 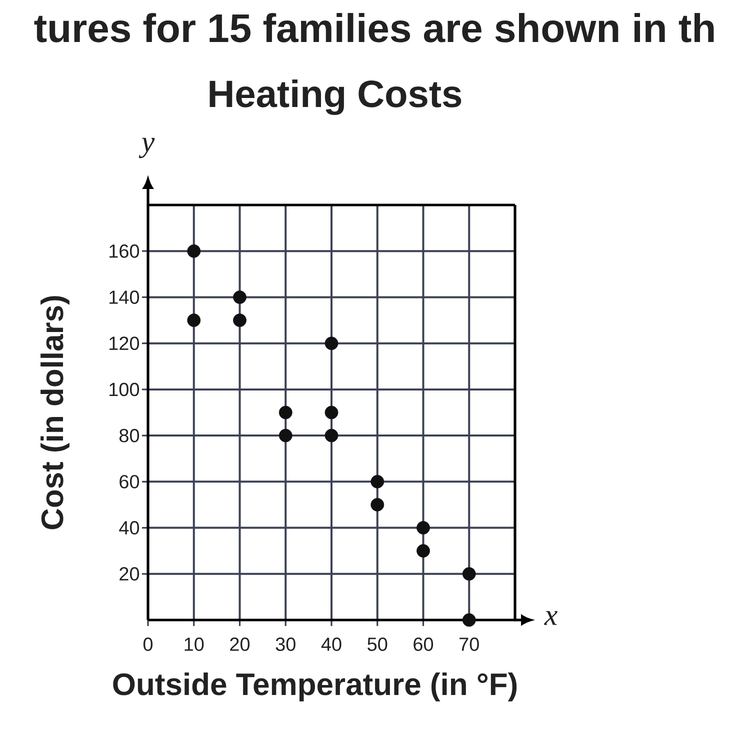 I want to click on y-tick-label: 160, so click(x=125, y=251).